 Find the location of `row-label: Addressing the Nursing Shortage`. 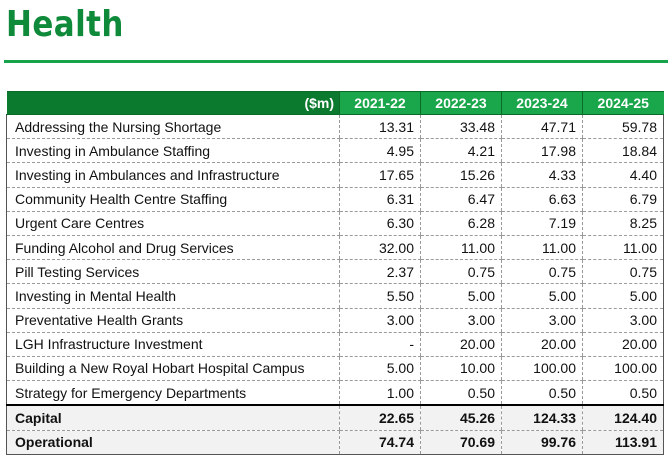

row-label: Addressing the Nursing Shortage is located at coordinates (173, 127).